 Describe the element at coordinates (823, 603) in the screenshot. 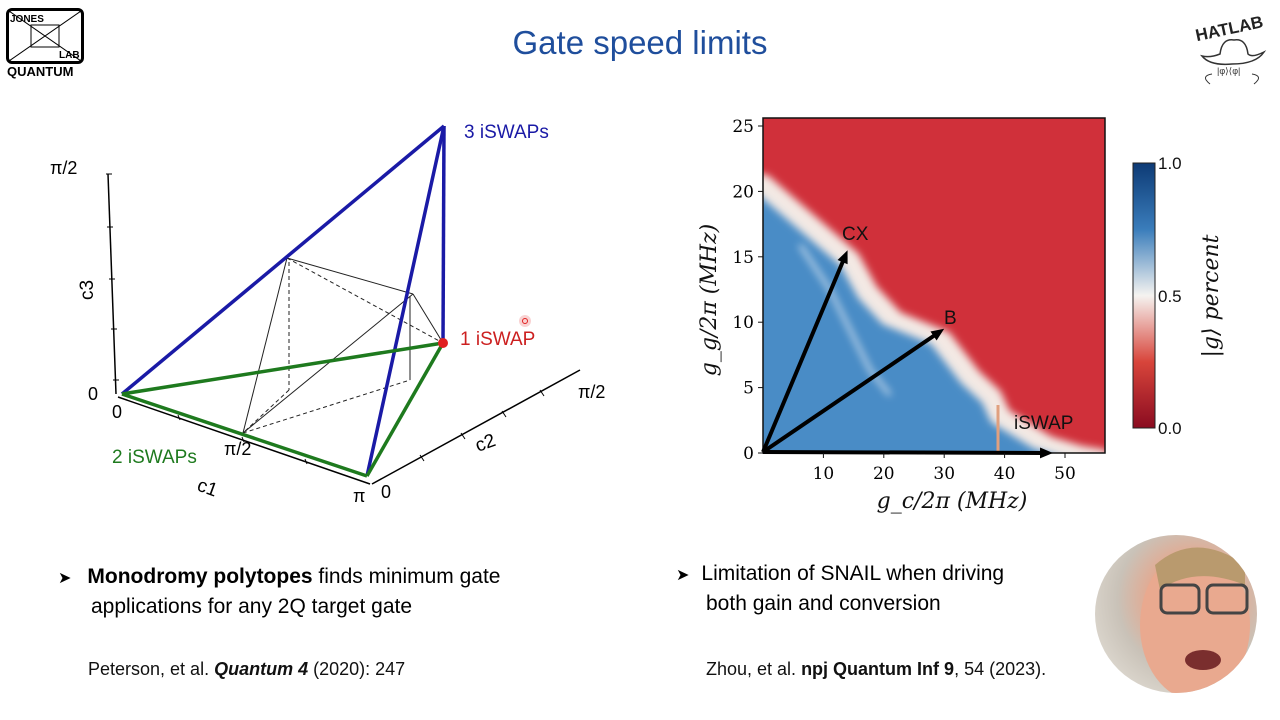

I see `right-bullet-line2: both gain and conversion` at that location.